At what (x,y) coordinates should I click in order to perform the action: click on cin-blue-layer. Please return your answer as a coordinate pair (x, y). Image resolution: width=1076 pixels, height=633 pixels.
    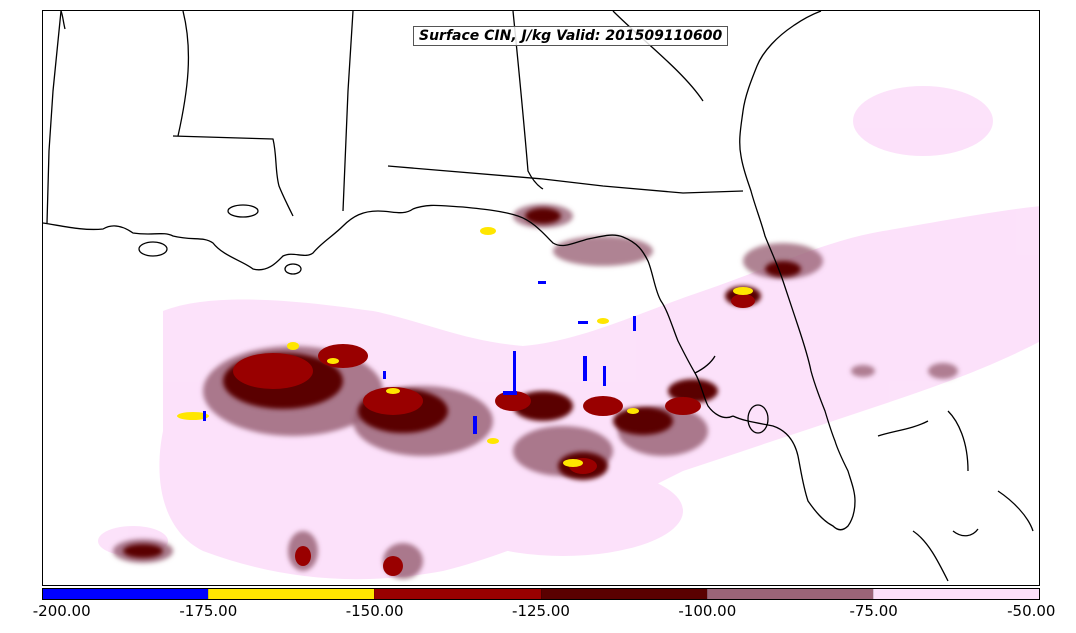
    Looking at the image, I should click on (419, 357).